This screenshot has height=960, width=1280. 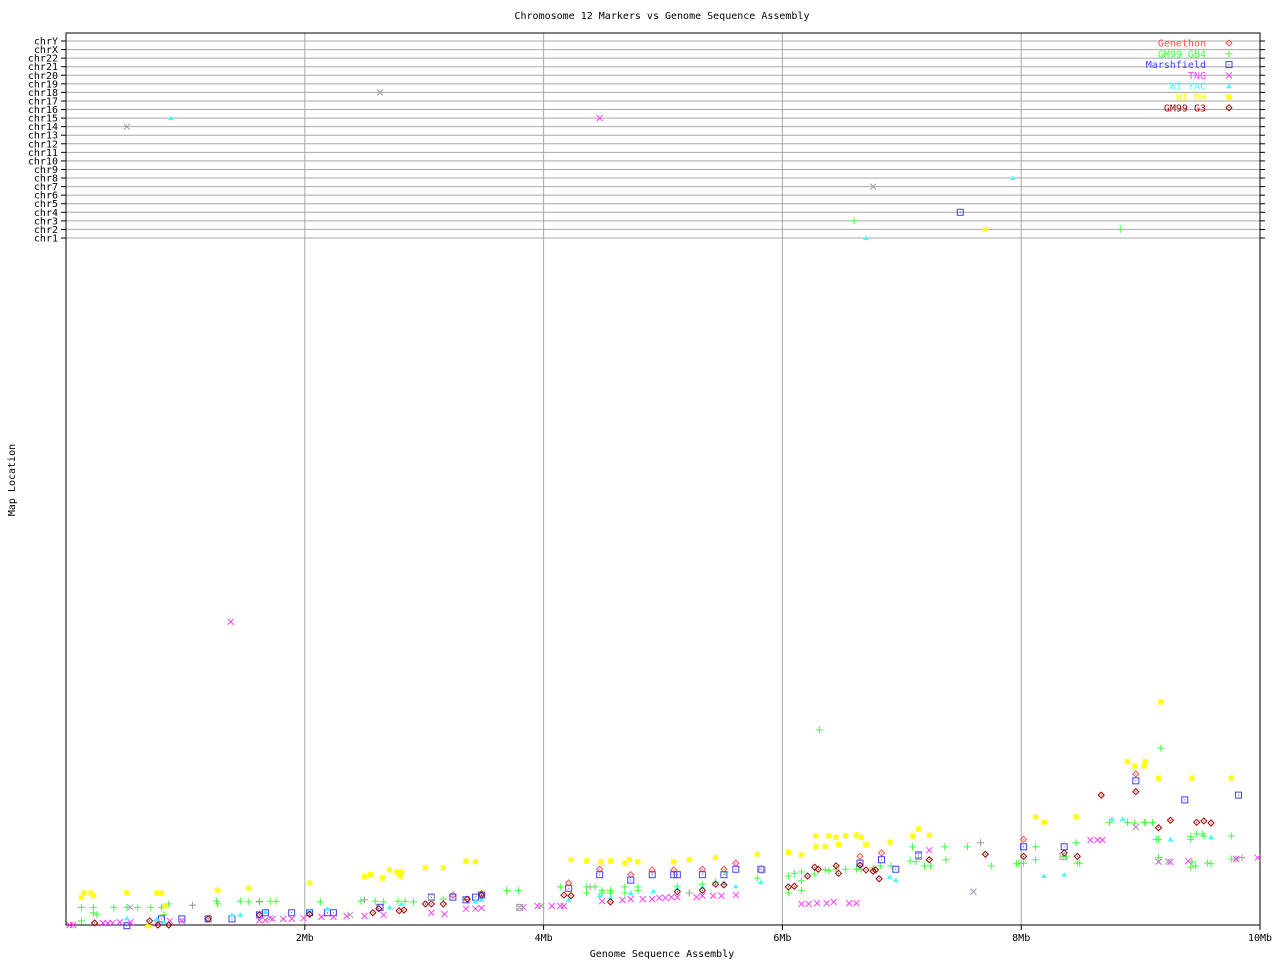 What do you see at coordinates (46, 170) in the screenshot?
I see `y-tick-label: chr9` at bounding box center [46, 170].